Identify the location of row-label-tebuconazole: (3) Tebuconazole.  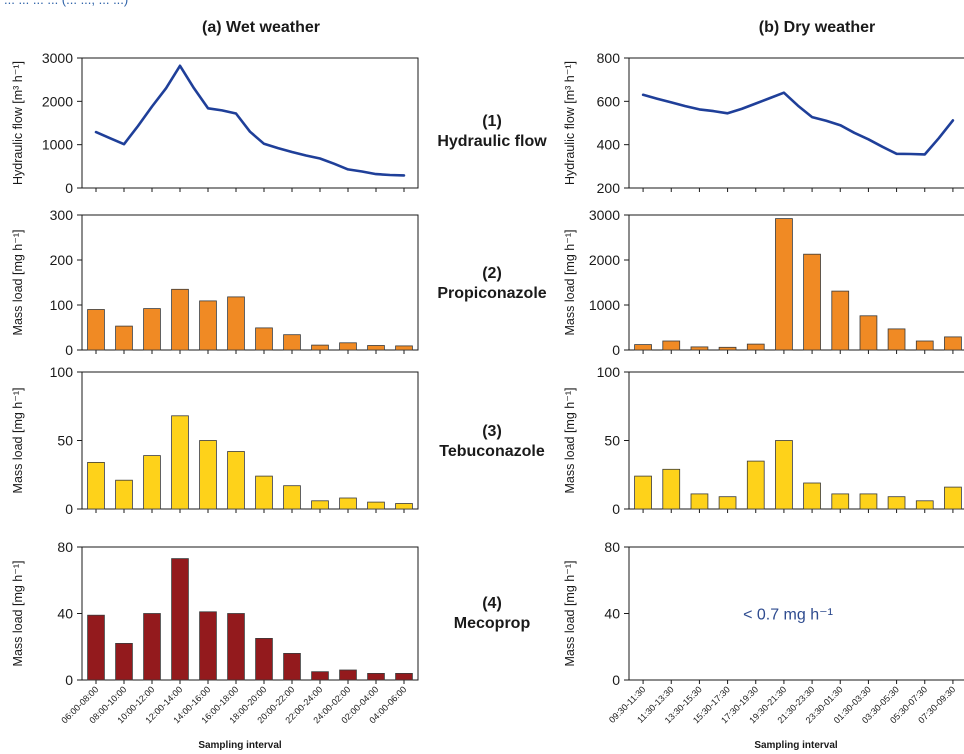
(492, 441).